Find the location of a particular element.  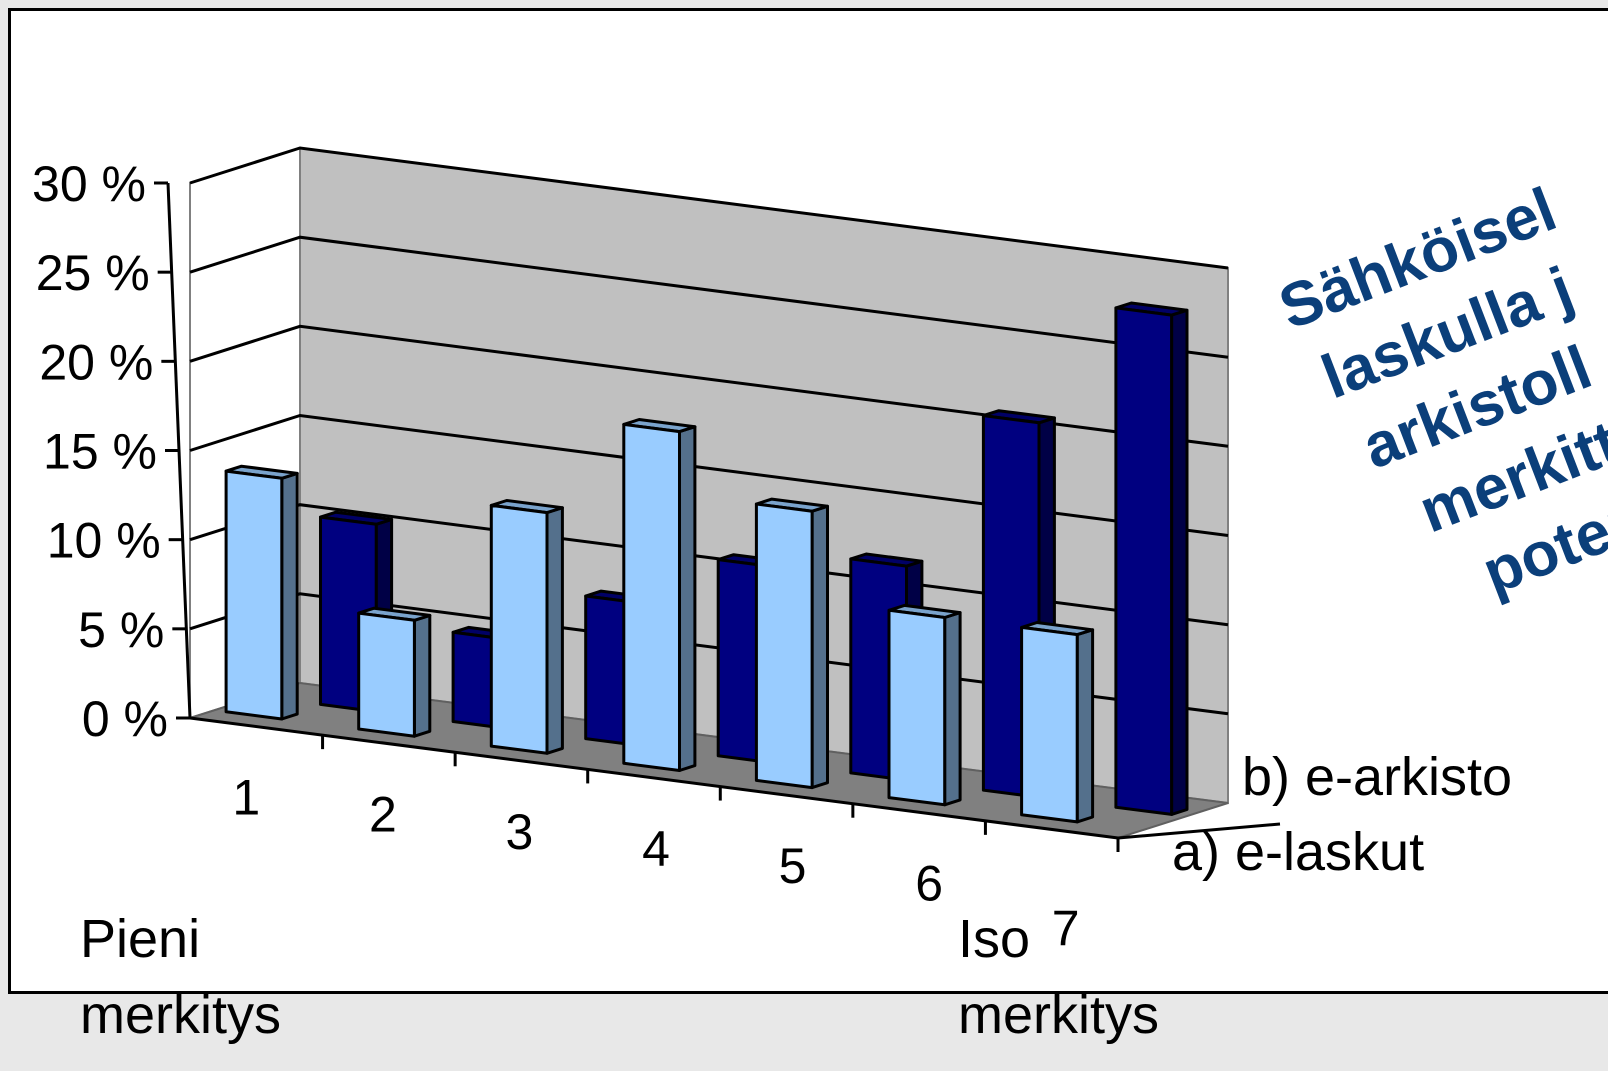

y-tick-label: 20 % is located at coordinates (96, 362).